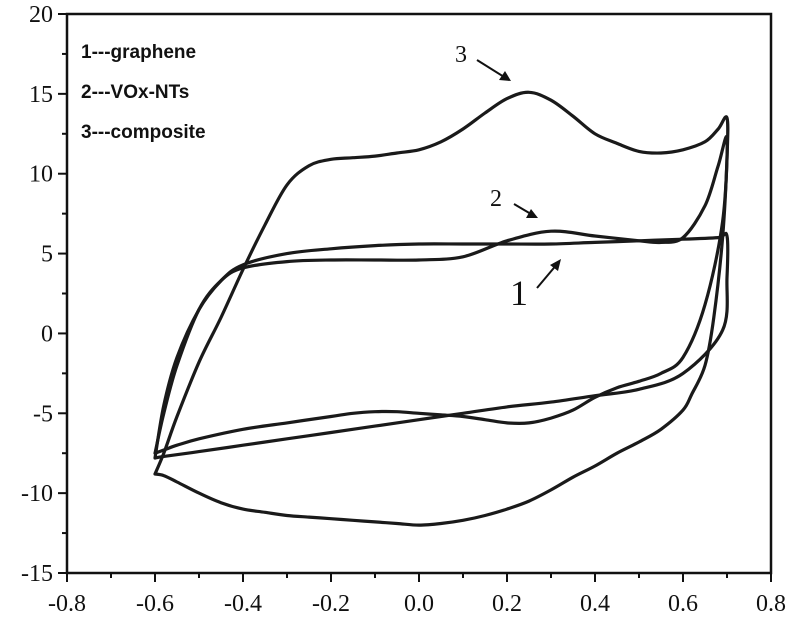 This screenshot has height=619, width=794. I want to click on annotation-label-3: 3, so click(461, 55).